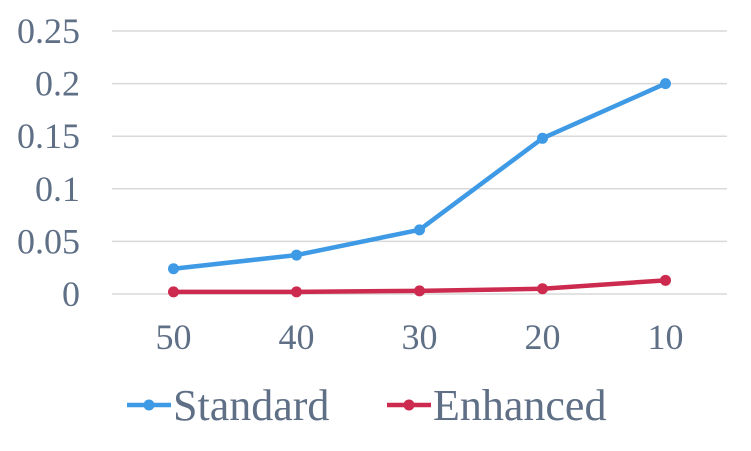 The height and width of the screenshot is (451, 751). What do you see at coordinates (174, 337) in the screenshot?
I see `x-tick-label: 50` at bounding box center [174, 337].